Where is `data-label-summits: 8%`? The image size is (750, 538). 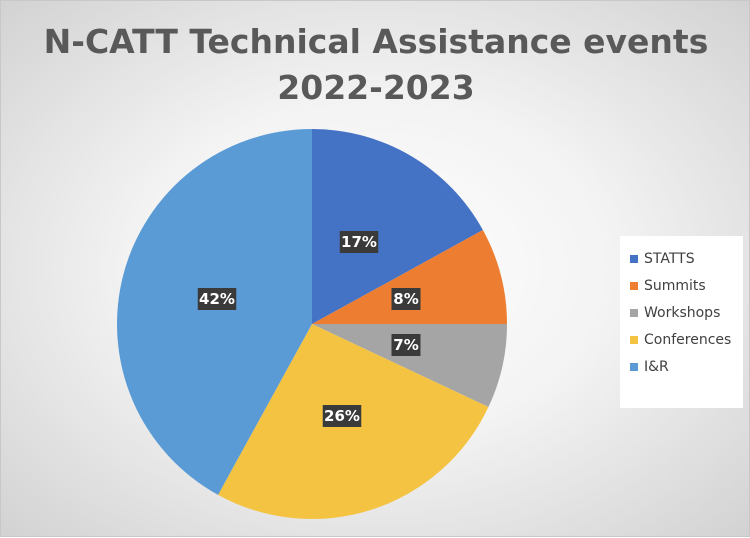
data-label-summits: 8% is located at coordinates (406, 299).